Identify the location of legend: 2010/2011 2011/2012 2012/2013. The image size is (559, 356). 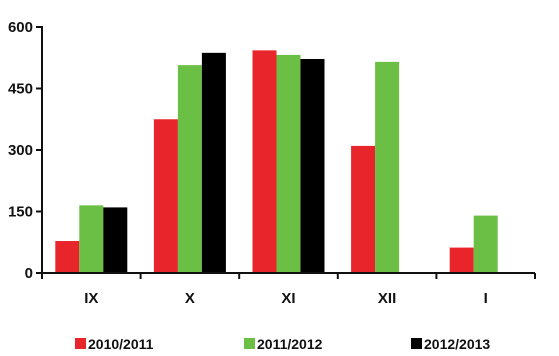
(282, 344).